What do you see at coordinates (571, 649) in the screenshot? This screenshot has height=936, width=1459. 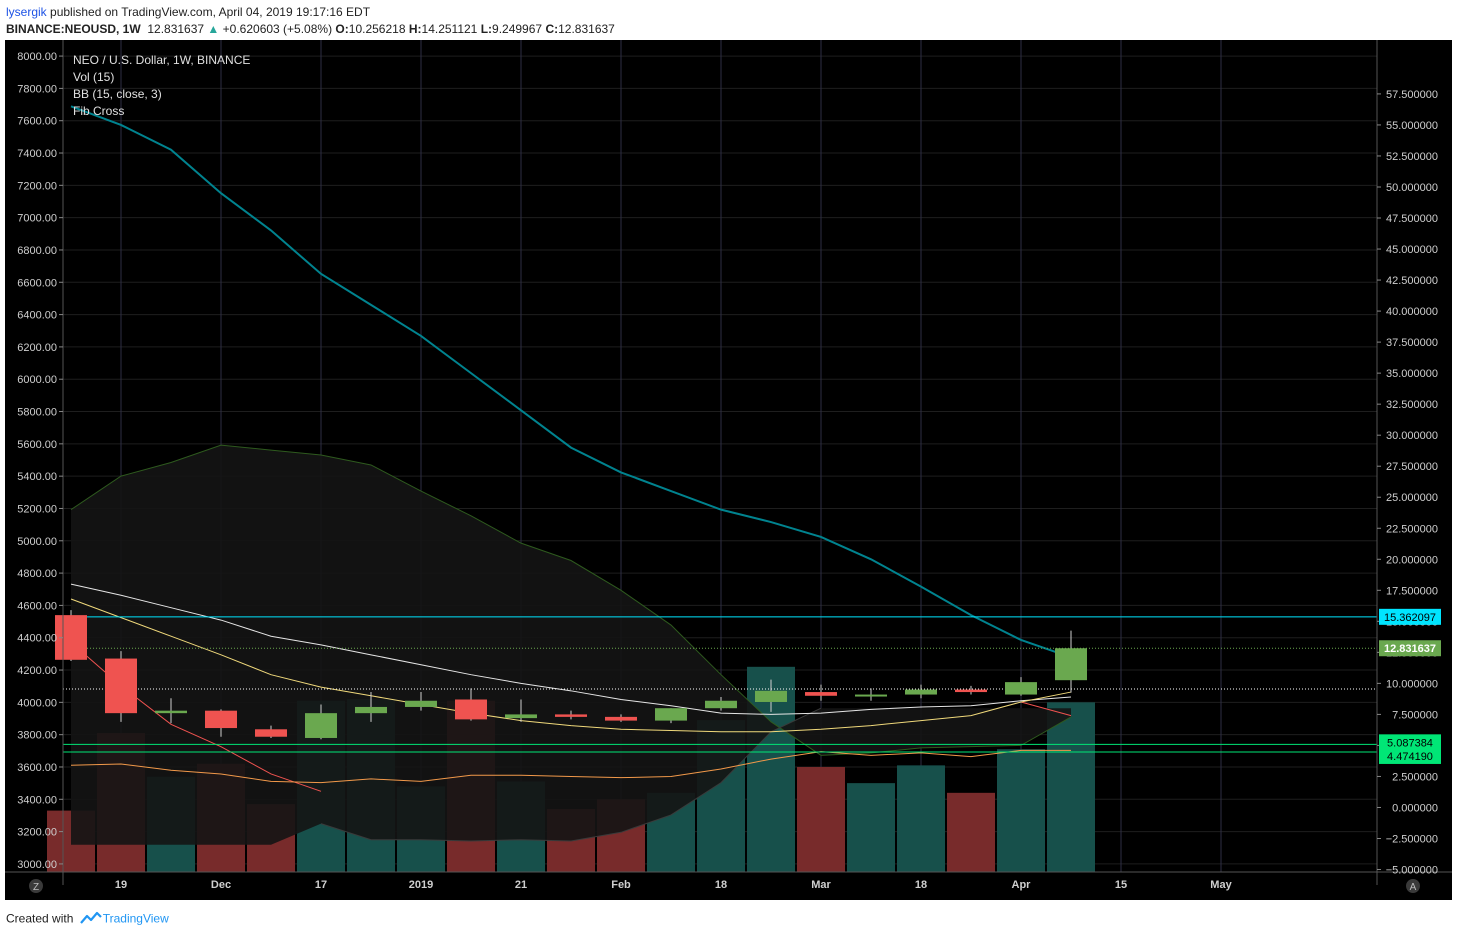 I see `series-line-white-ma` at bounding box center [571, 649].